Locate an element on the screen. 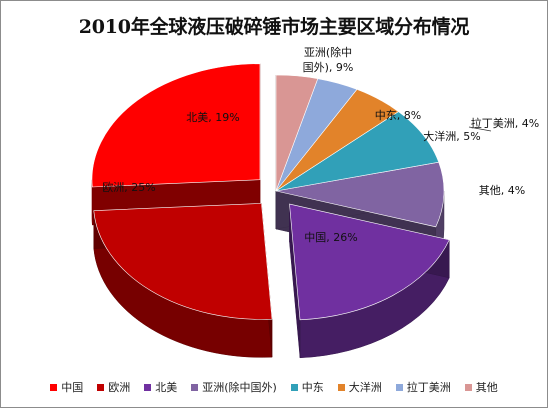 This screenshot has width=550, height=410. data-label: 大洋洲, 5% is located at coordinates (451, 136).